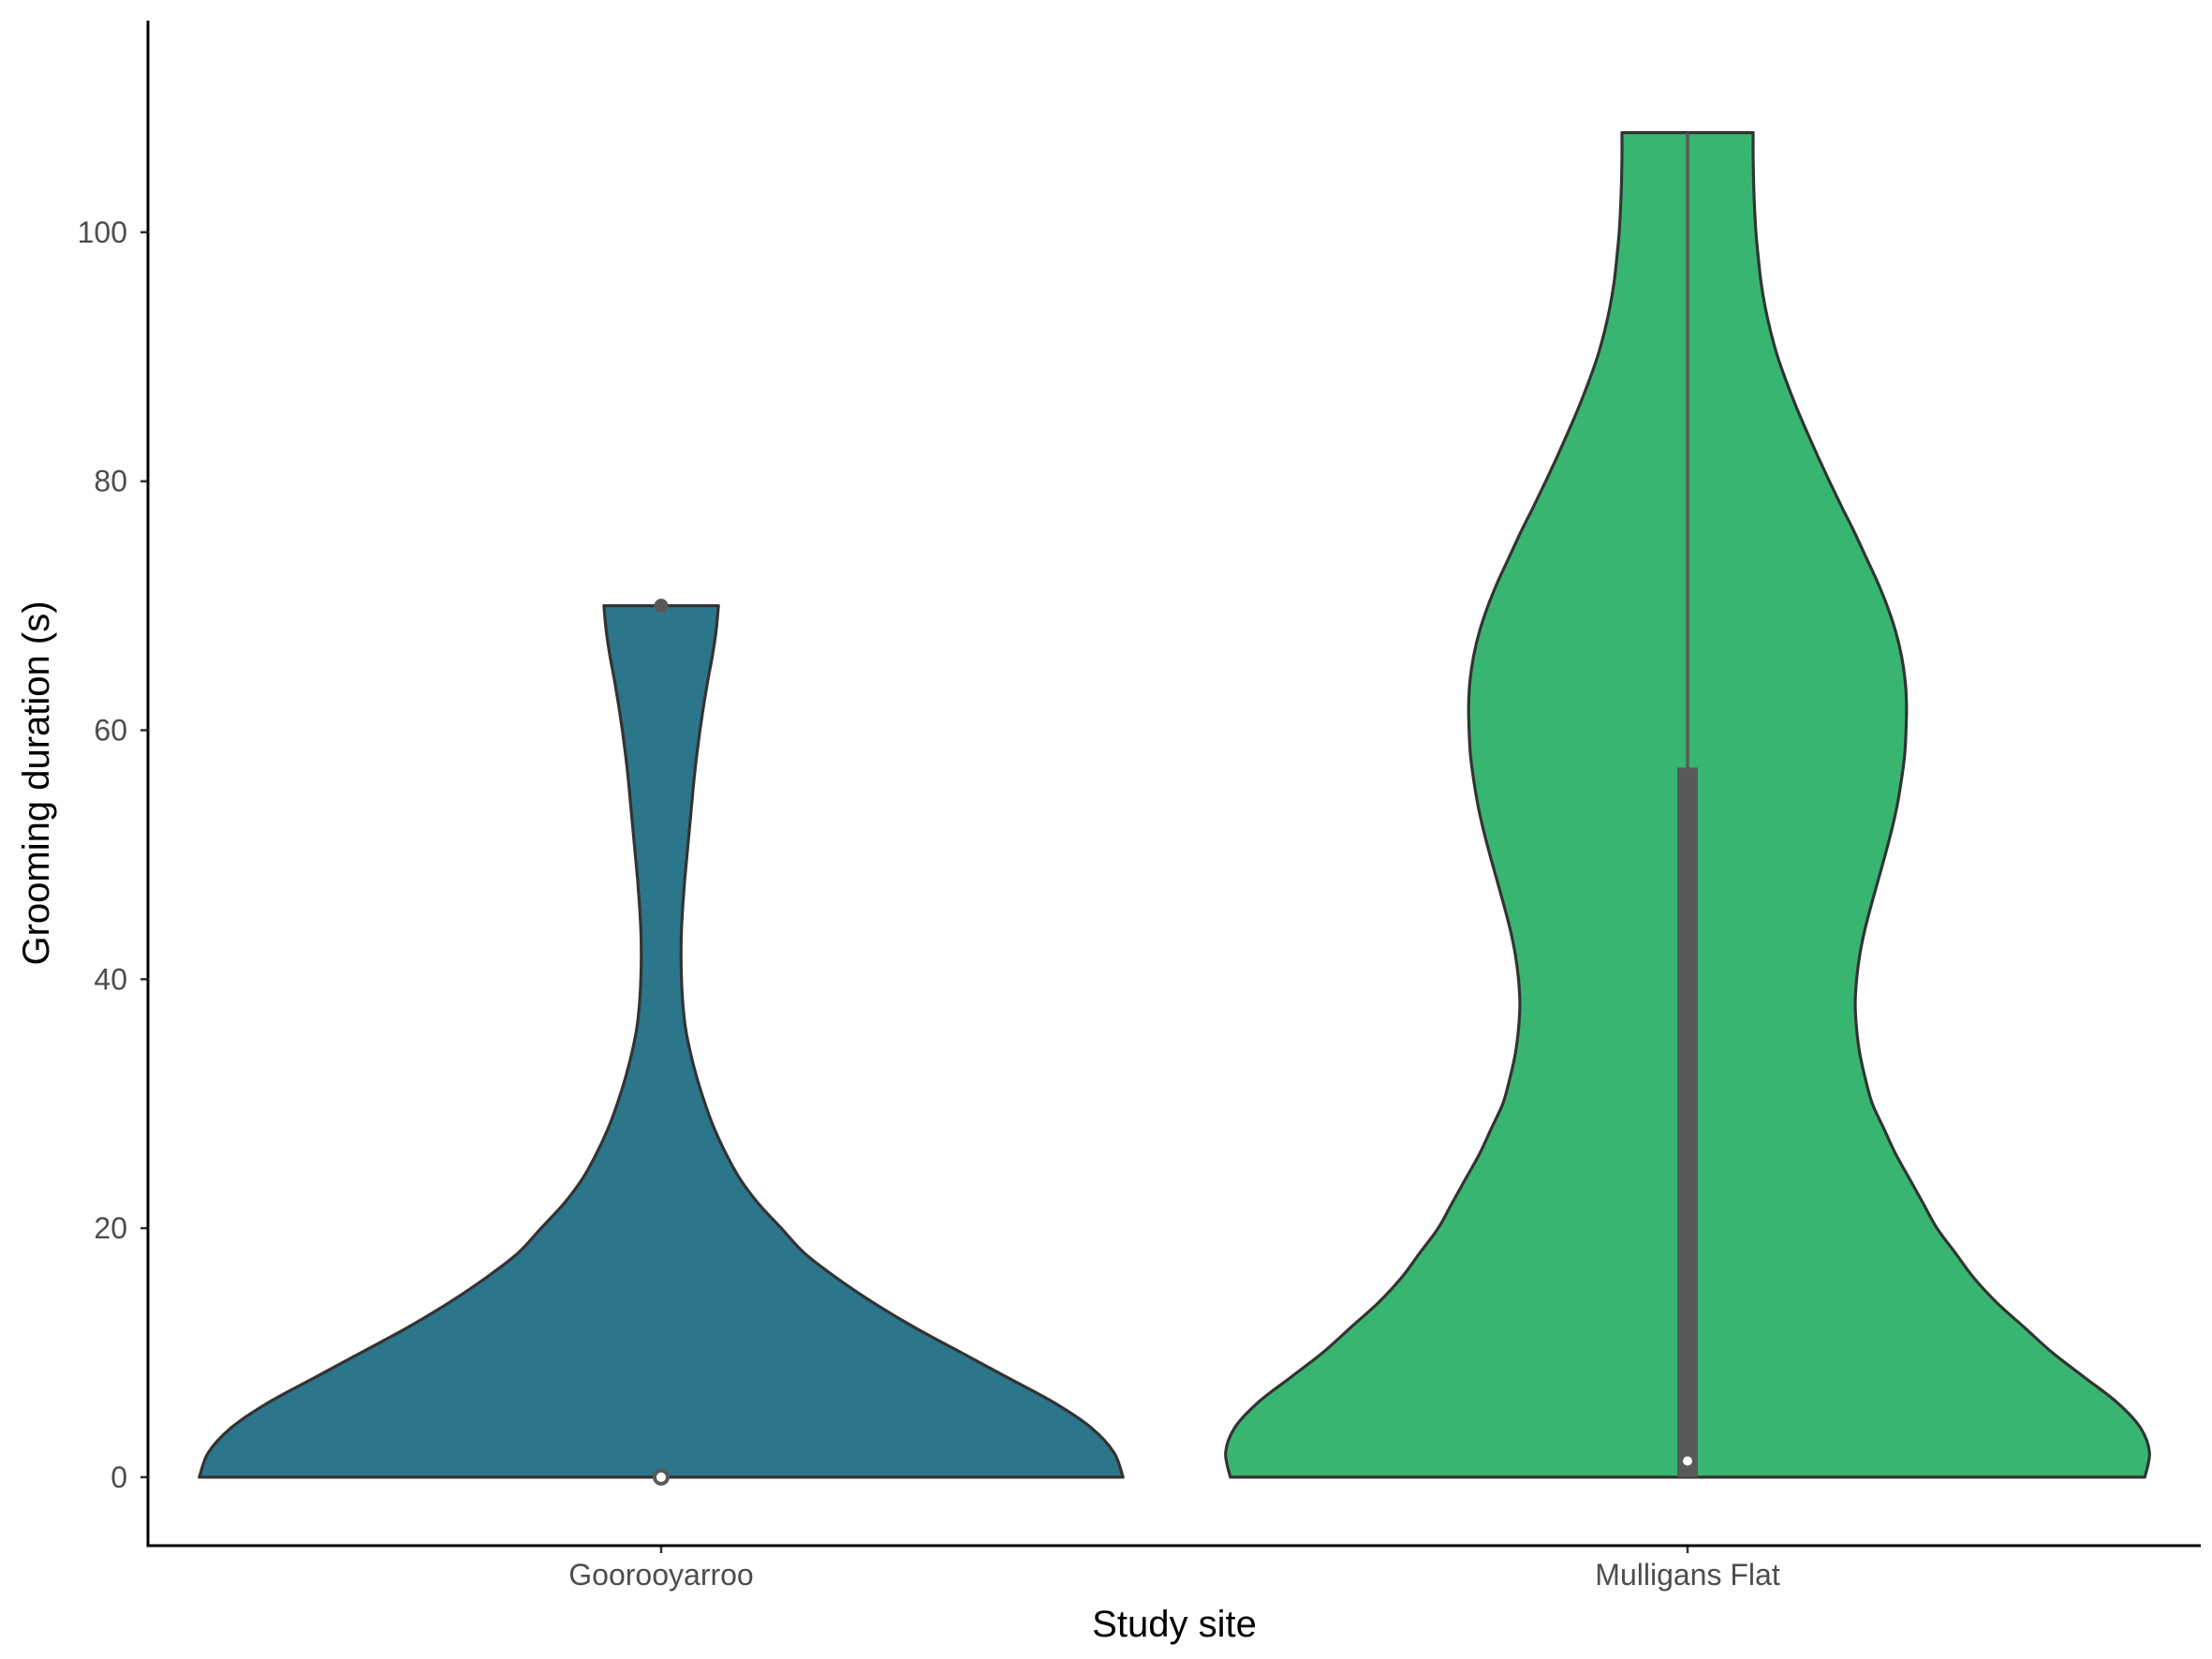  I want to click on x-axis-title: Study site, so click(1175, 1625).